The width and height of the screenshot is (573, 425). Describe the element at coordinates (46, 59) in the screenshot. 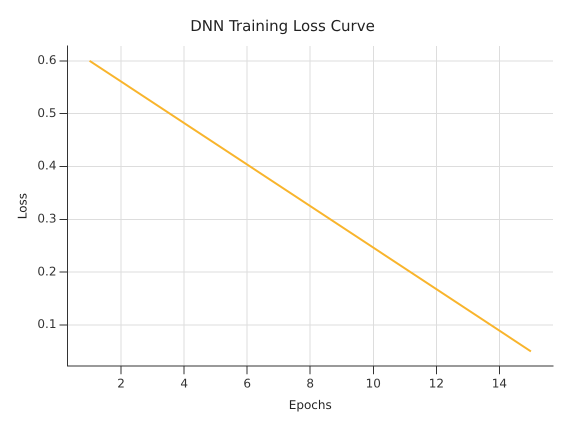

I see `y-tick-label: 0.6` at that location.